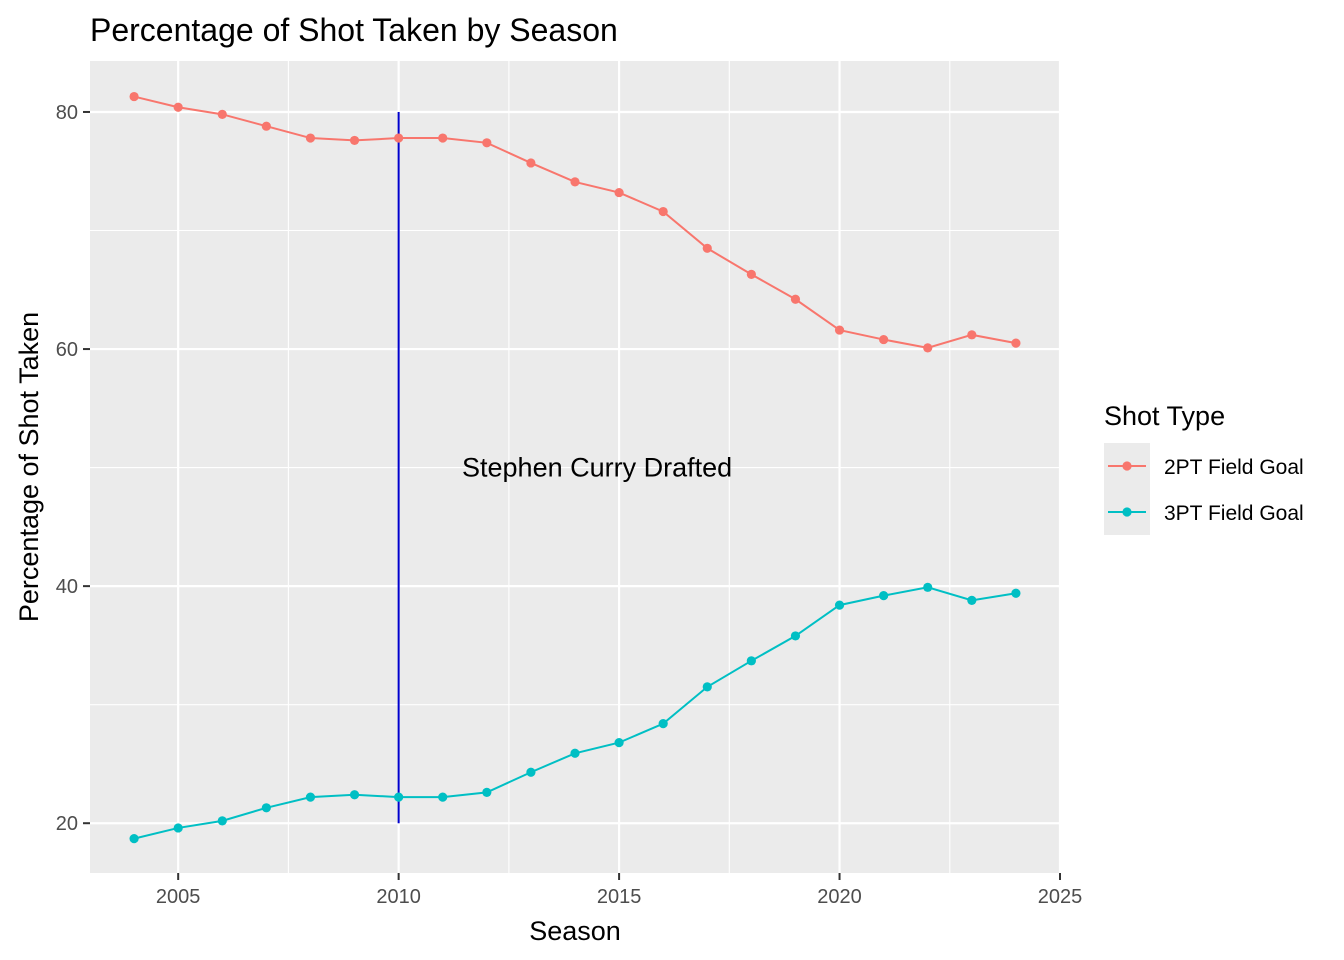  Describe the element at coordinates (178, 897) in the screenshot. I see `x-tick-label: 2005` at that location.